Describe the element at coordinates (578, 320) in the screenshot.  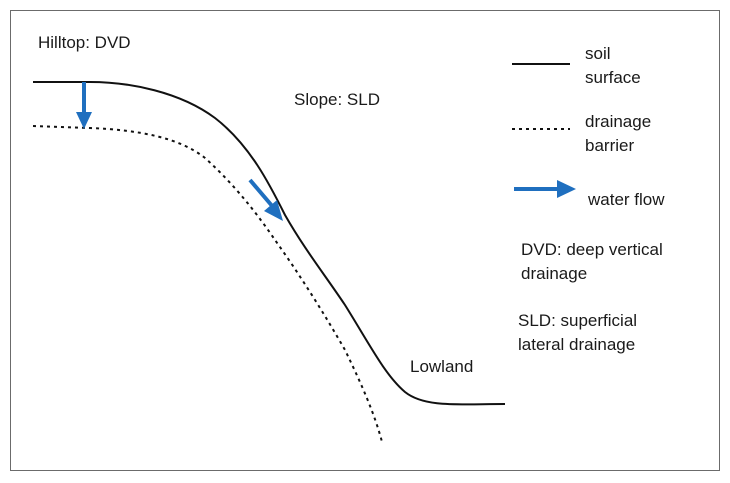
I see `sld-definition-line-1: SLD: superficial` at that location.